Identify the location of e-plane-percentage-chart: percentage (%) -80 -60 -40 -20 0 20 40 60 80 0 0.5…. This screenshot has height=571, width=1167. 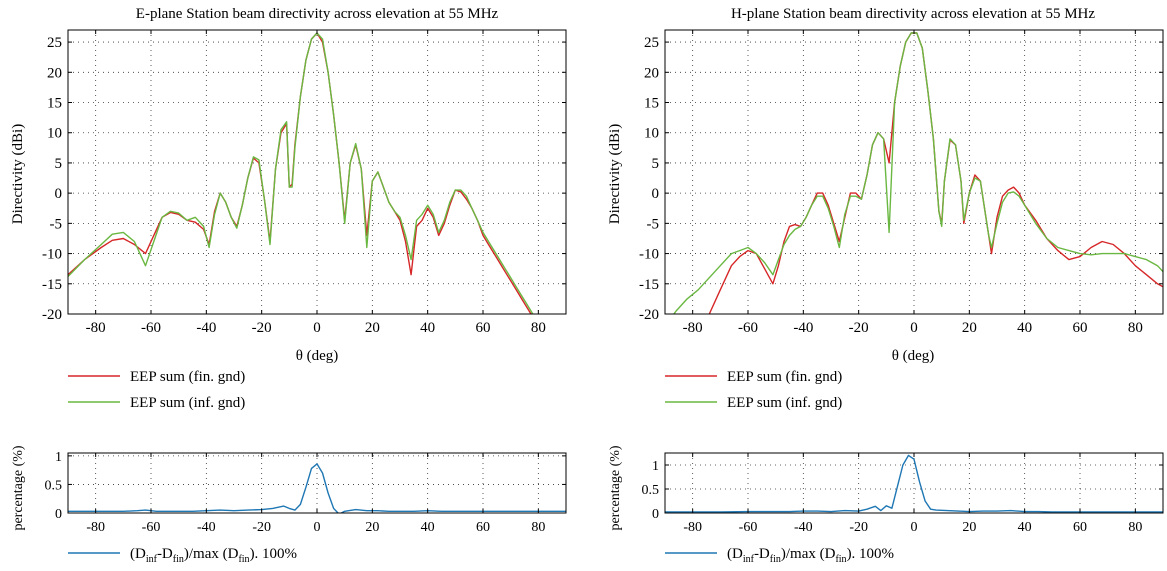
(289, 490).